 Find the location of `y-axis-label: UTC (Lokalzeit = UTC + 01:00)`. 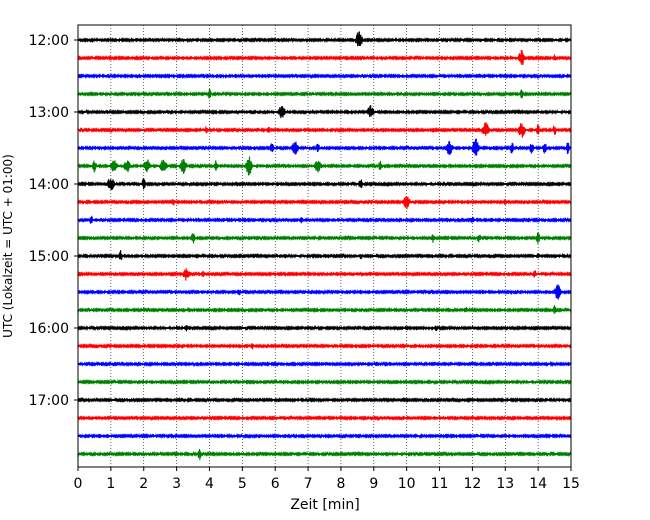

y-axis-label: UTC (Lokalzeit = UTC + 01:00) is located at coordinates (8, 246).